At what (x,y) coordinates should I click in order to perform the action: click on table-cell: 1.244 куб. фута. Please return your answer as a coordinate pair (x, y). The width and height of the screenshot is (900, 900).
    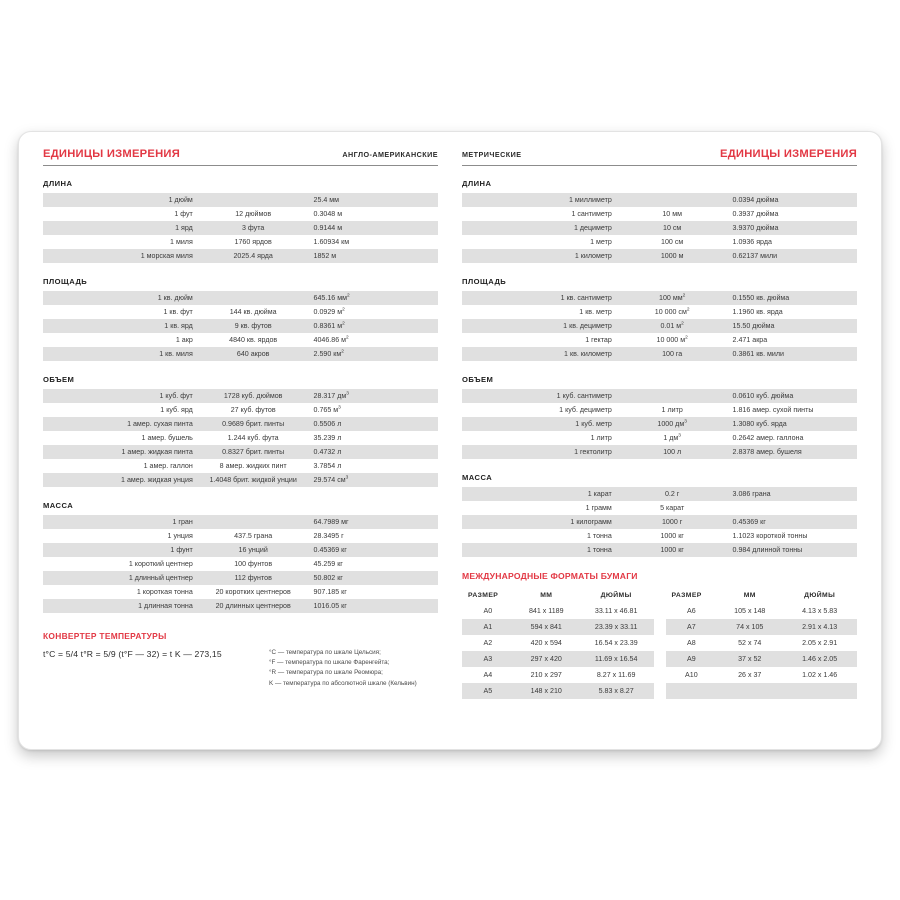
    Looking at the image, I should click on (253, 438).